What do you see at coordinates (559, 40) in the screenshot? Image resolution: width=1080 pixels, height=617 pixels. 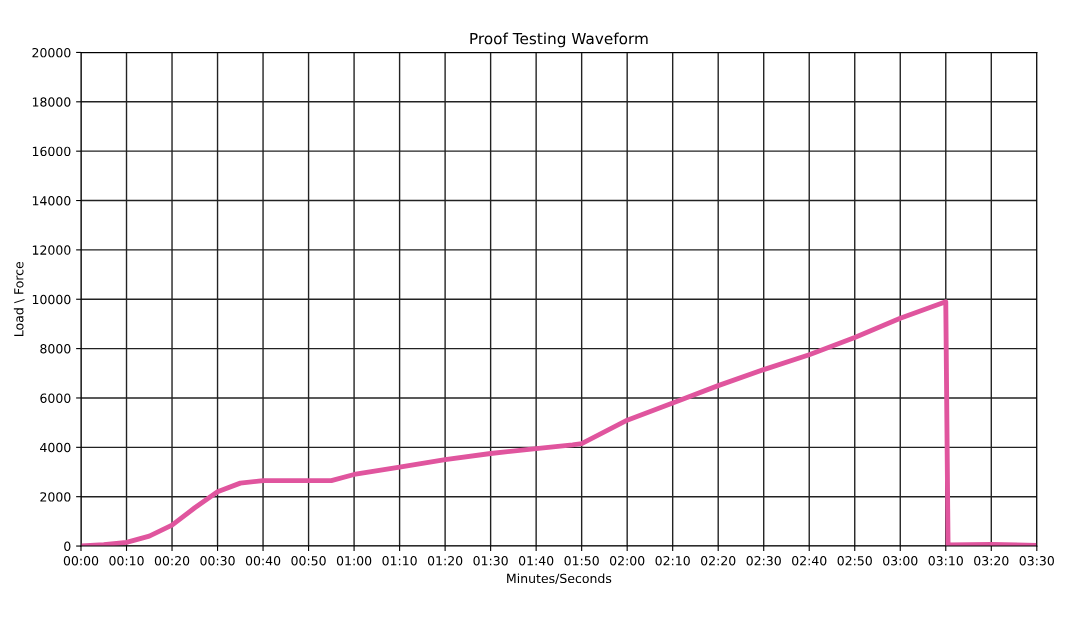 I see `chart-title: Proof Testing Waveform` at bounding box center [559, 40].